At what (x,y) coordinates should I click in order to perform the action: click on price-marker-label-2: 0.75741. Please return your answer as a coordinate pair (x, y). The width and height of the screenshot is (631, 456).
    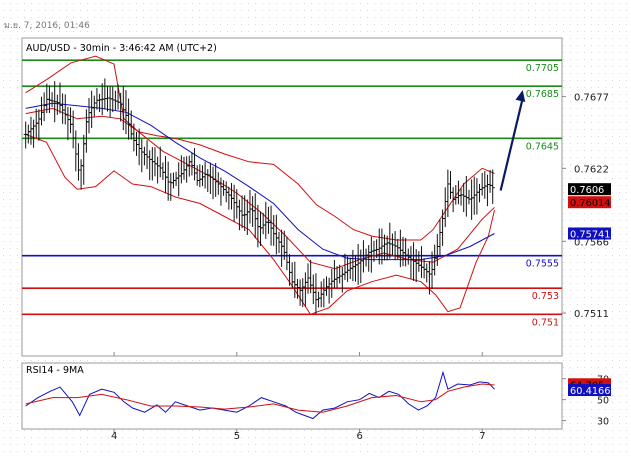
    Looking at the image, I should click on (590, 234).